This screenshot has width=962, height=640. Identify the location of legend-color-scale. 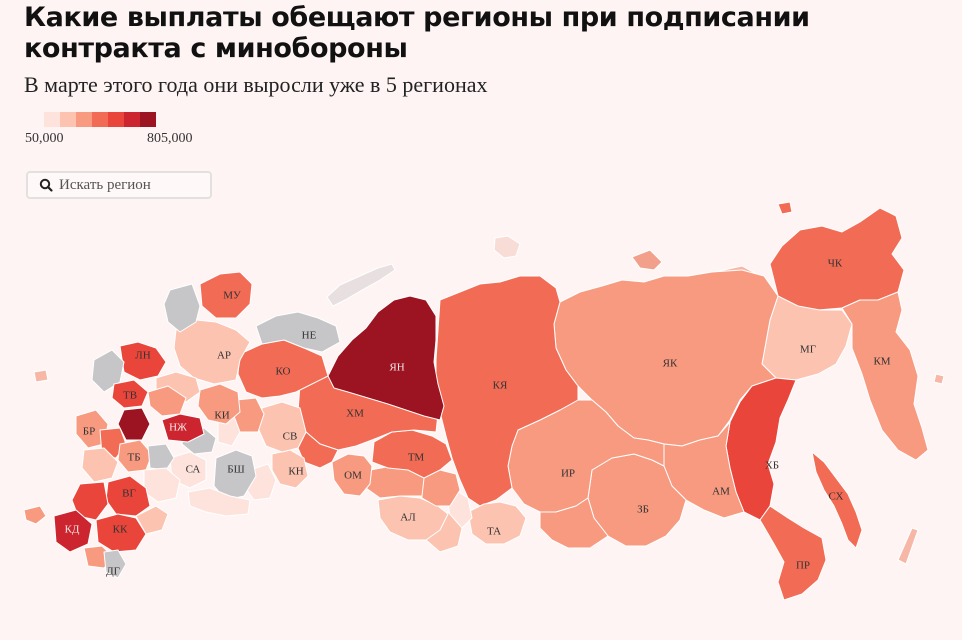
(100, 119).